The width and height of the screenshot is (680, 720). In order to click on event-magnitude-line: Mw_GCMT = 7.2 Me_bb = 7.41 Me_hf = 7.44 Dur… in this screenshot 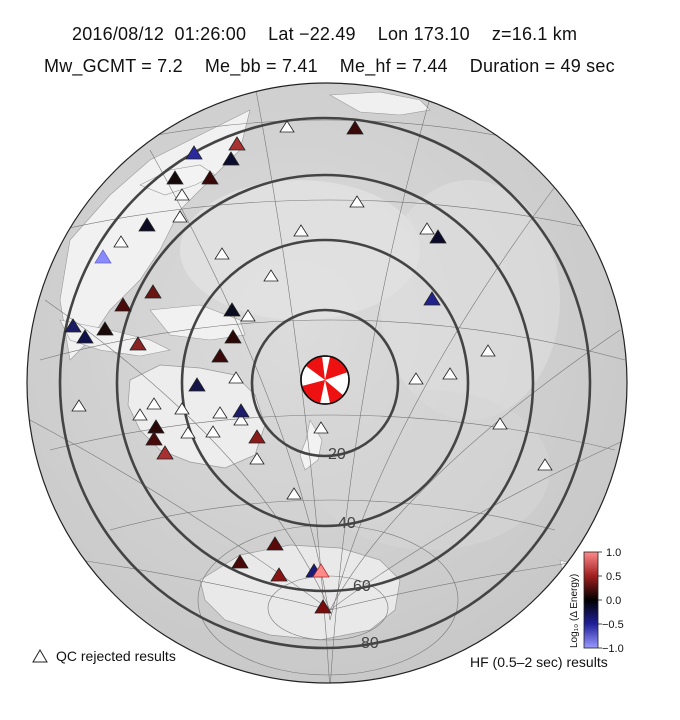, I will do `click(329, 66)`.